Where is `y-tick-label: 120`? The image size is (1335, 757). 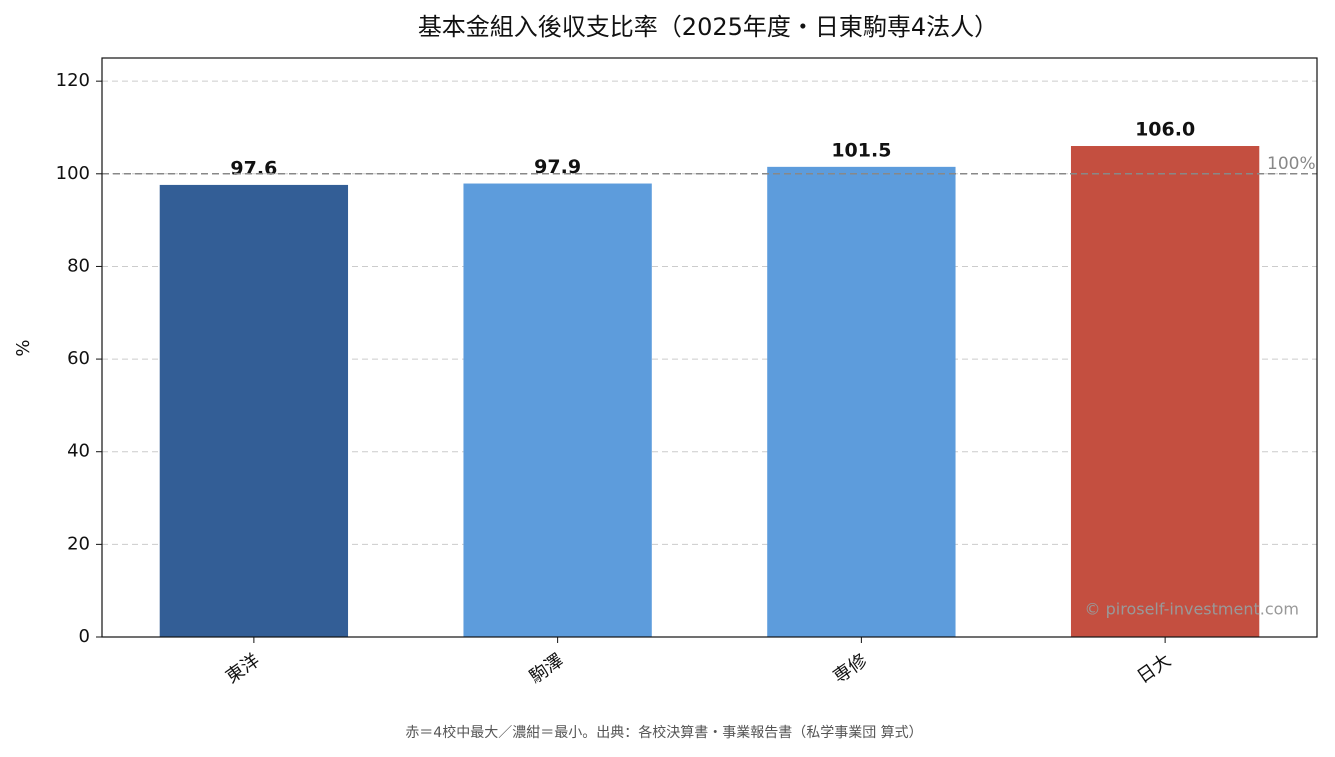
y-tick-label: 120 is located at coordinates (73, 80).